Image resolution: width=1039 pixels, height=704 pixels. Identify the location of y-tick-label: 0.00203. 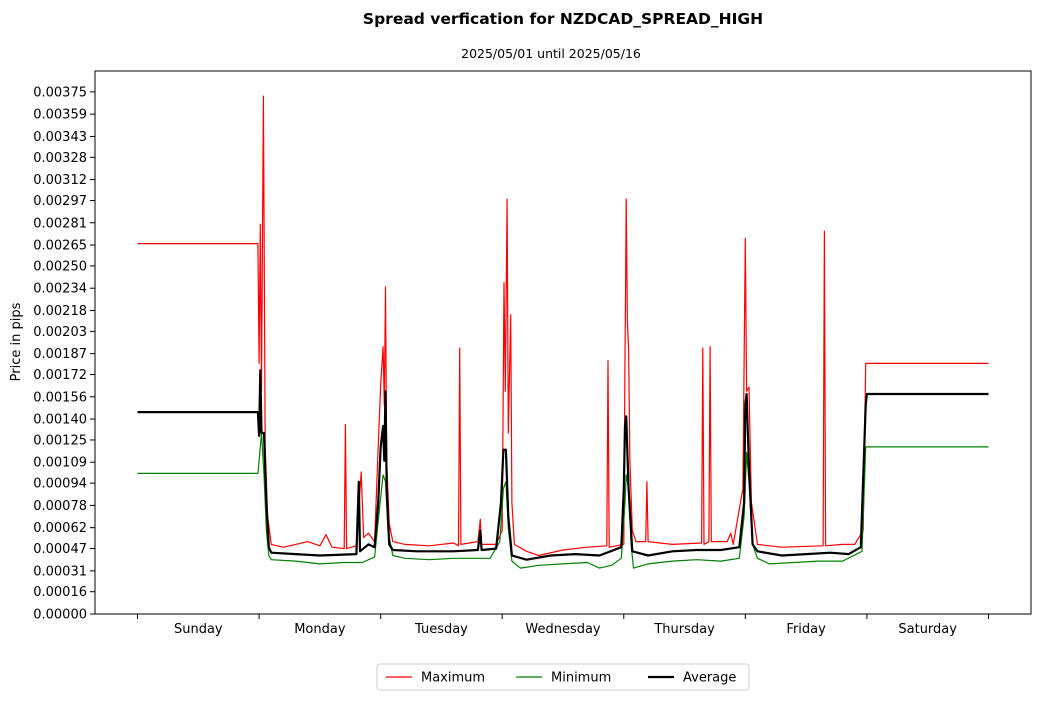
(60, 332).